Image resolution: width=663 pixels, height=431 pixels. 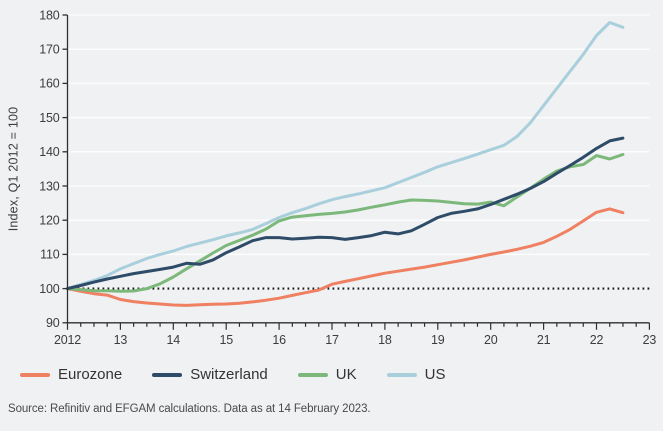 I want to click on legend-label: UK, so click(x=346, y=374).